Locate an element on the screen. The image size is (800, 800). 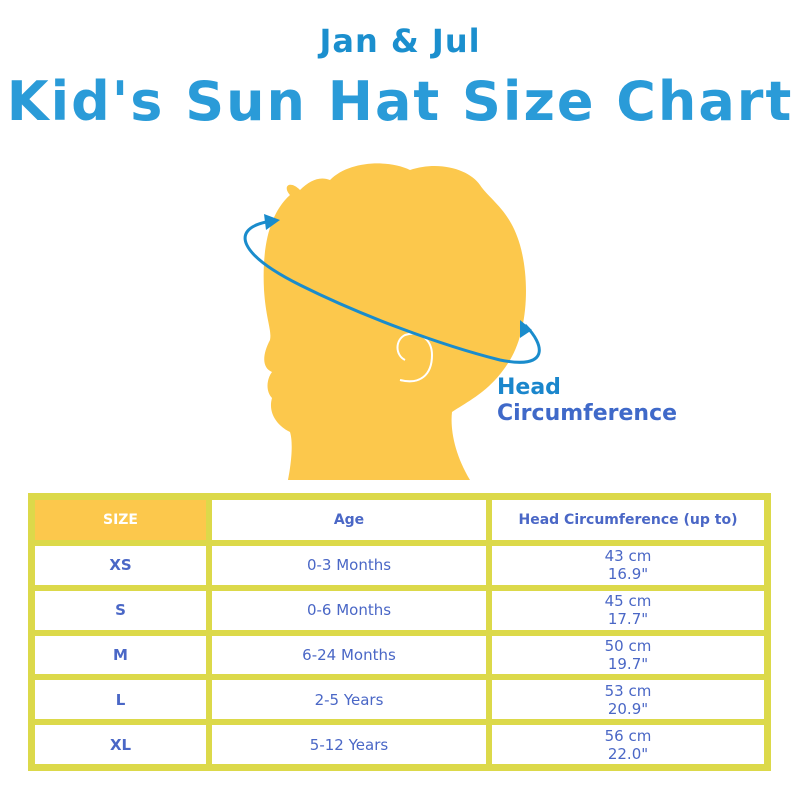
inch-value: 16.9" is located at coordinates (628, 574).